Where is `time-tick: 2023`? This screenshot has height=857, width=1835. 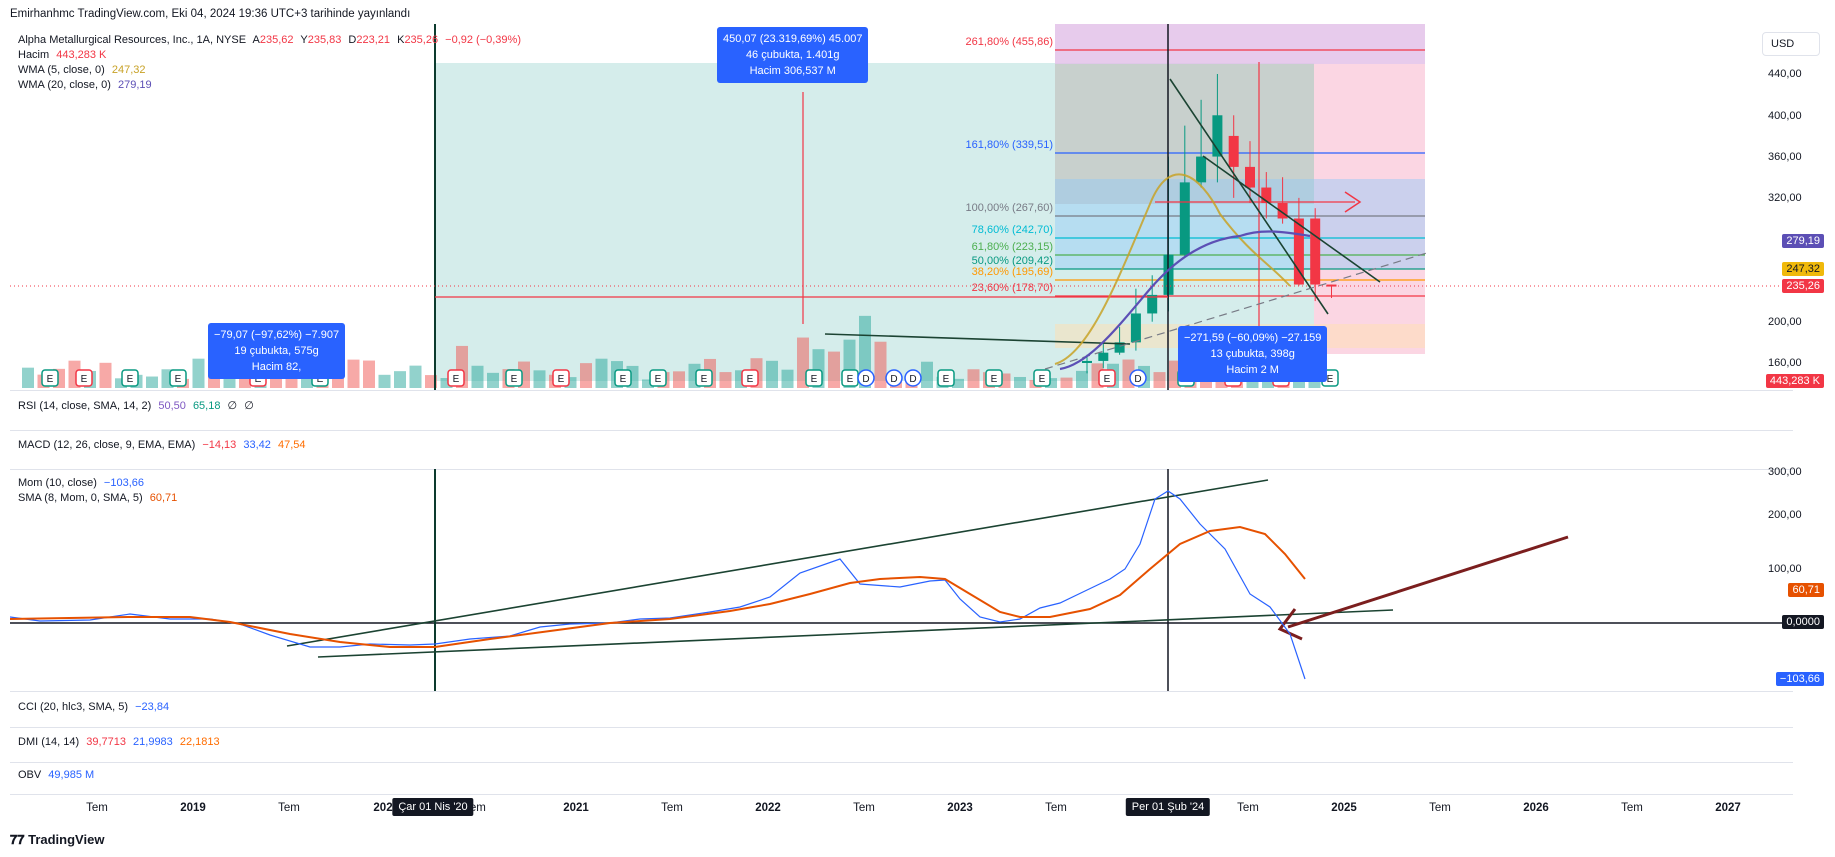
time-tick: 2023 is located at coordinates (960, 808).